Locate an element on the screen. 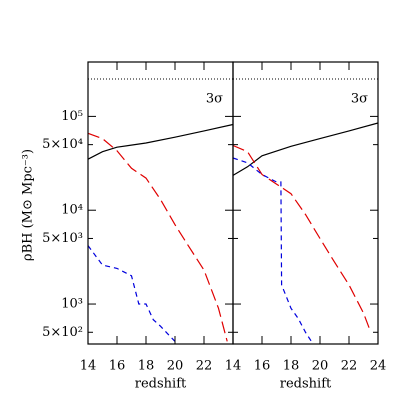  y-tick-label: 10³ is located at coordinates (72, 304).